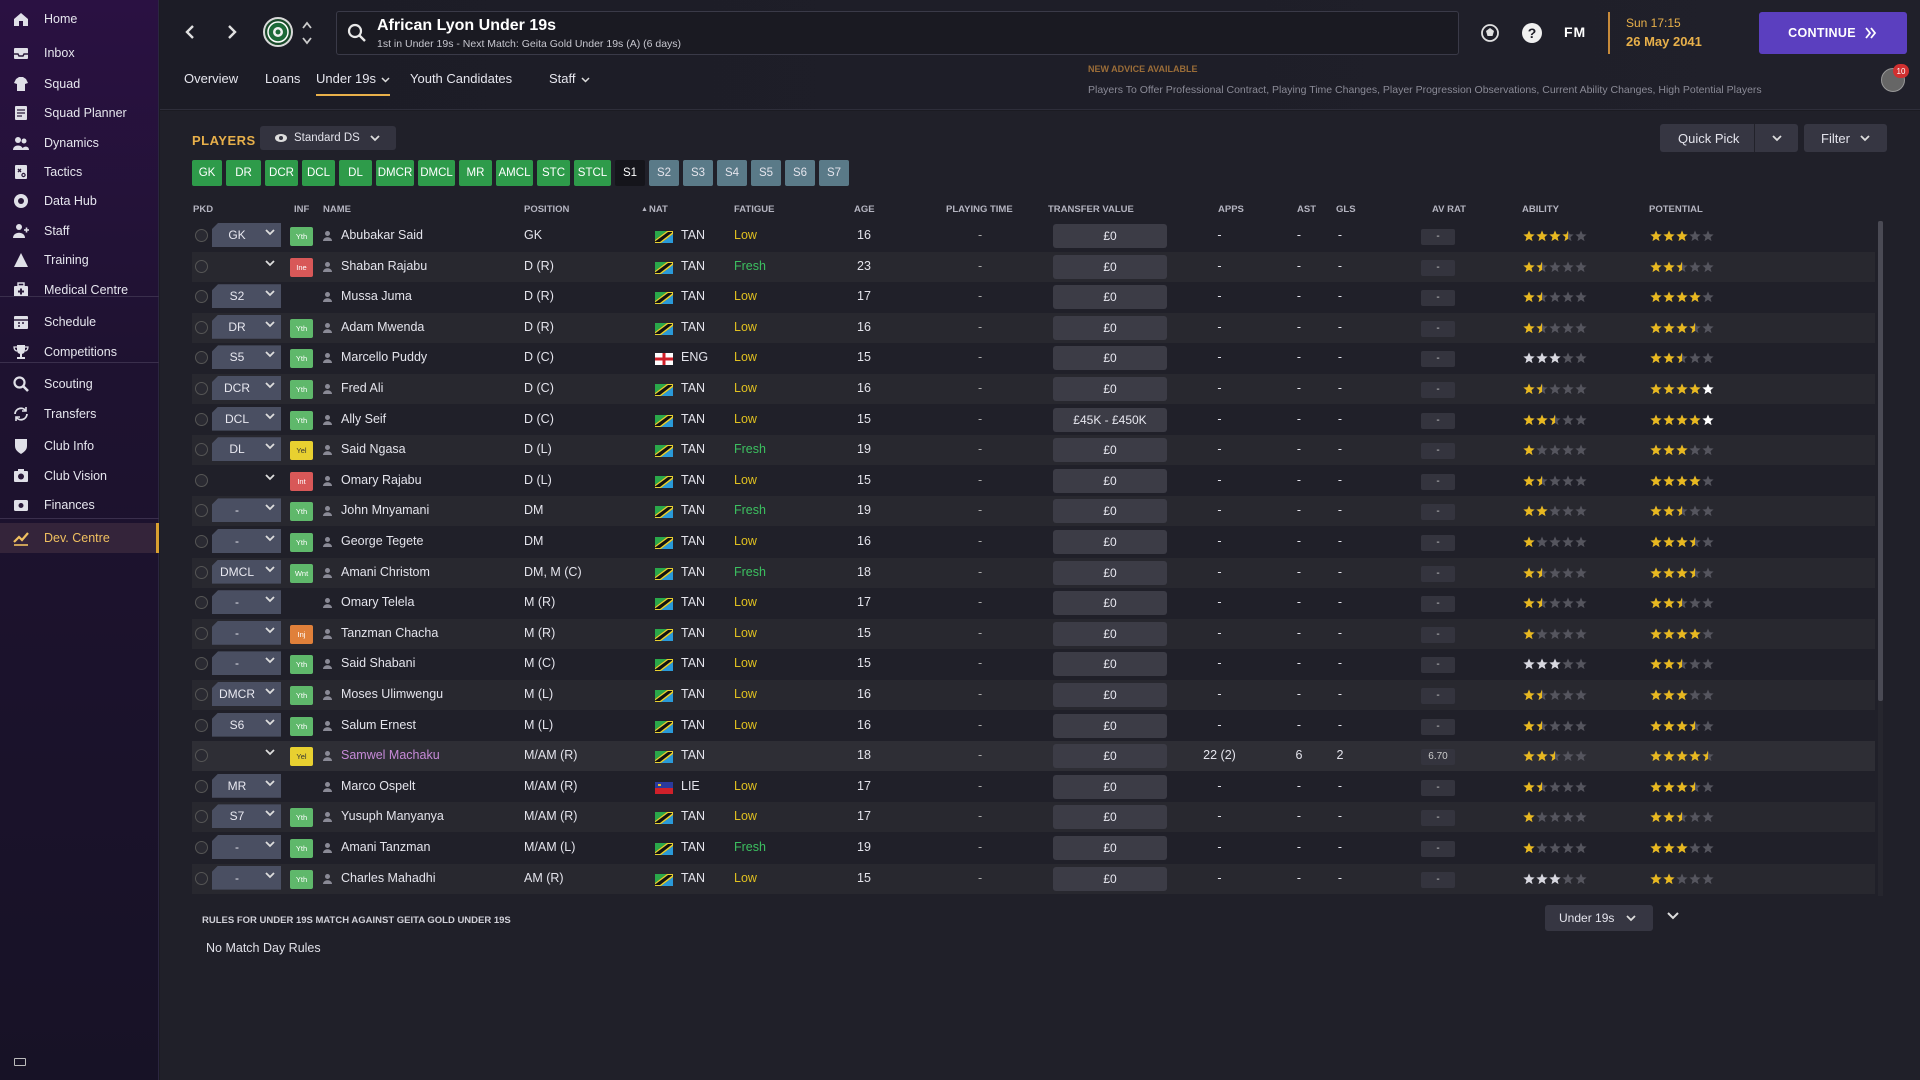 This screenshot has width=1920, height=1080. I want to click on selection-dropdown: GK, so click(246, 235).